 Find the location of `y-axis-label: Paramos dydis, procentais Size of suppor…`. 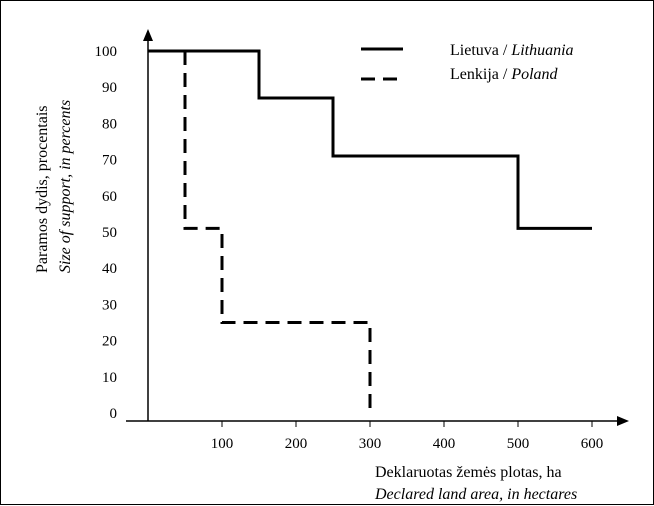

y-axis-label: Paramos dydis, procentais Size of suppor… is located at coordinates (54, 186).